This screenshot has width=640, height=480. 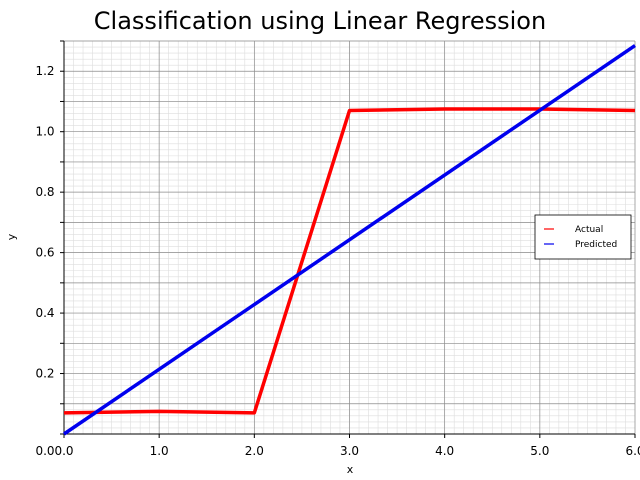 What do you see at coordinates (320, 21) in the screenshot?
I see `chart-title: Classification using Linear Regression` at bounding box center [320, 21].